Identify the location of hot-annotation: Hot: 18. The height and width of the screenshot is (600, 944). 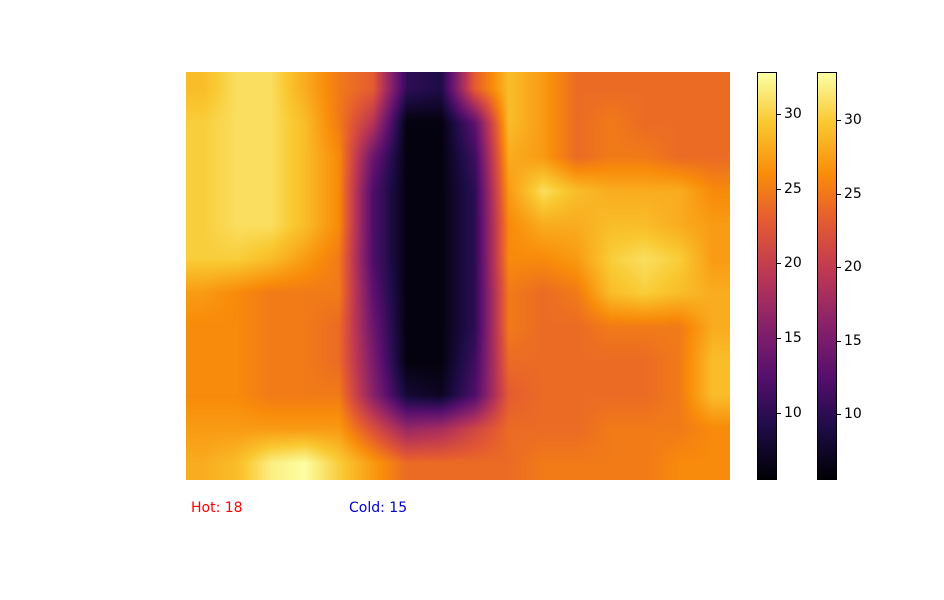
(217, 508).